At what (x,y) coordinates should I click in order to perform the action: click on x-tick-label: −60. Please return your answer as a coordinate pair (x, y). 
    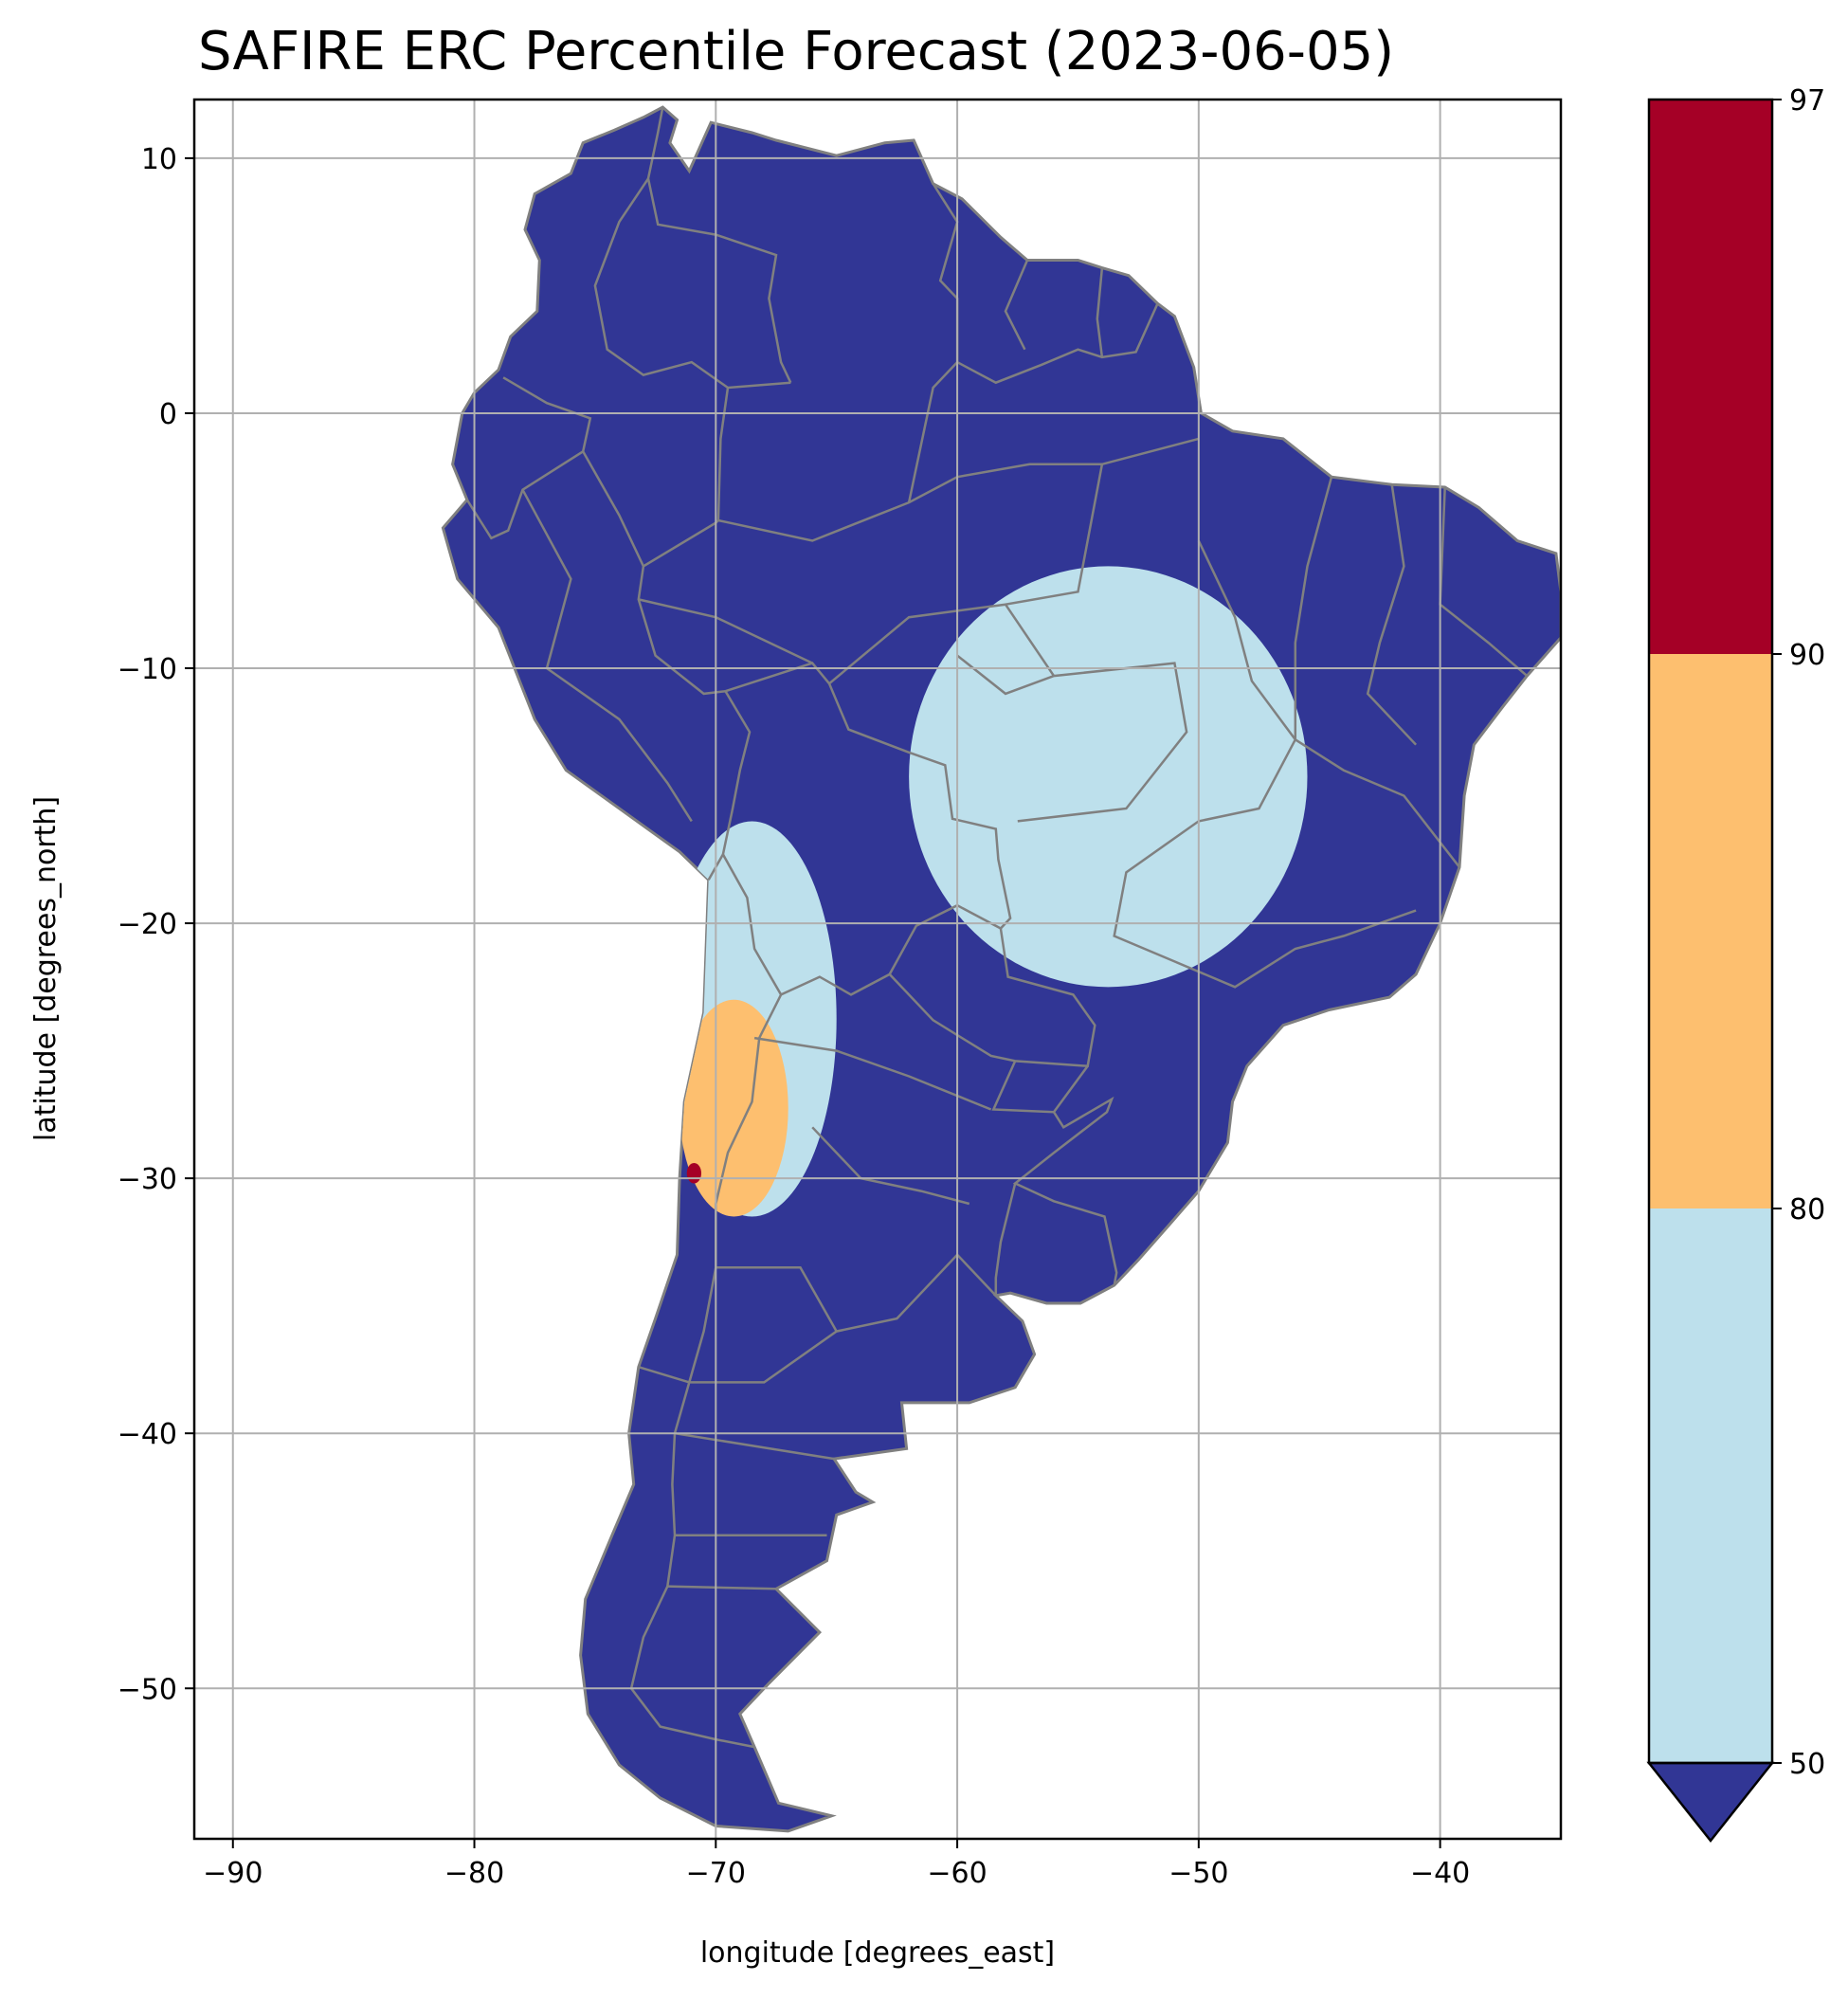
    Looking at the image, I should click on (957, 1874).